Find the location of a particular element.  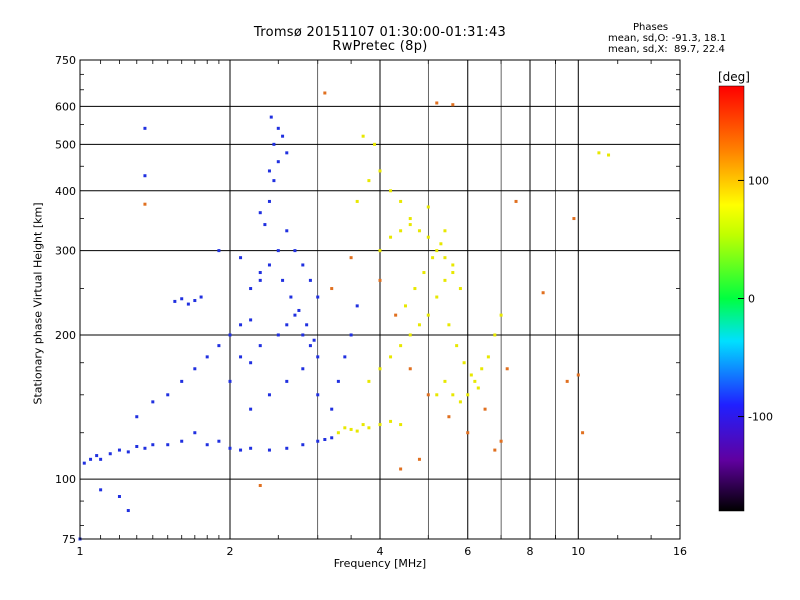

stats-header: Phases is located at coordinates (651, 27).